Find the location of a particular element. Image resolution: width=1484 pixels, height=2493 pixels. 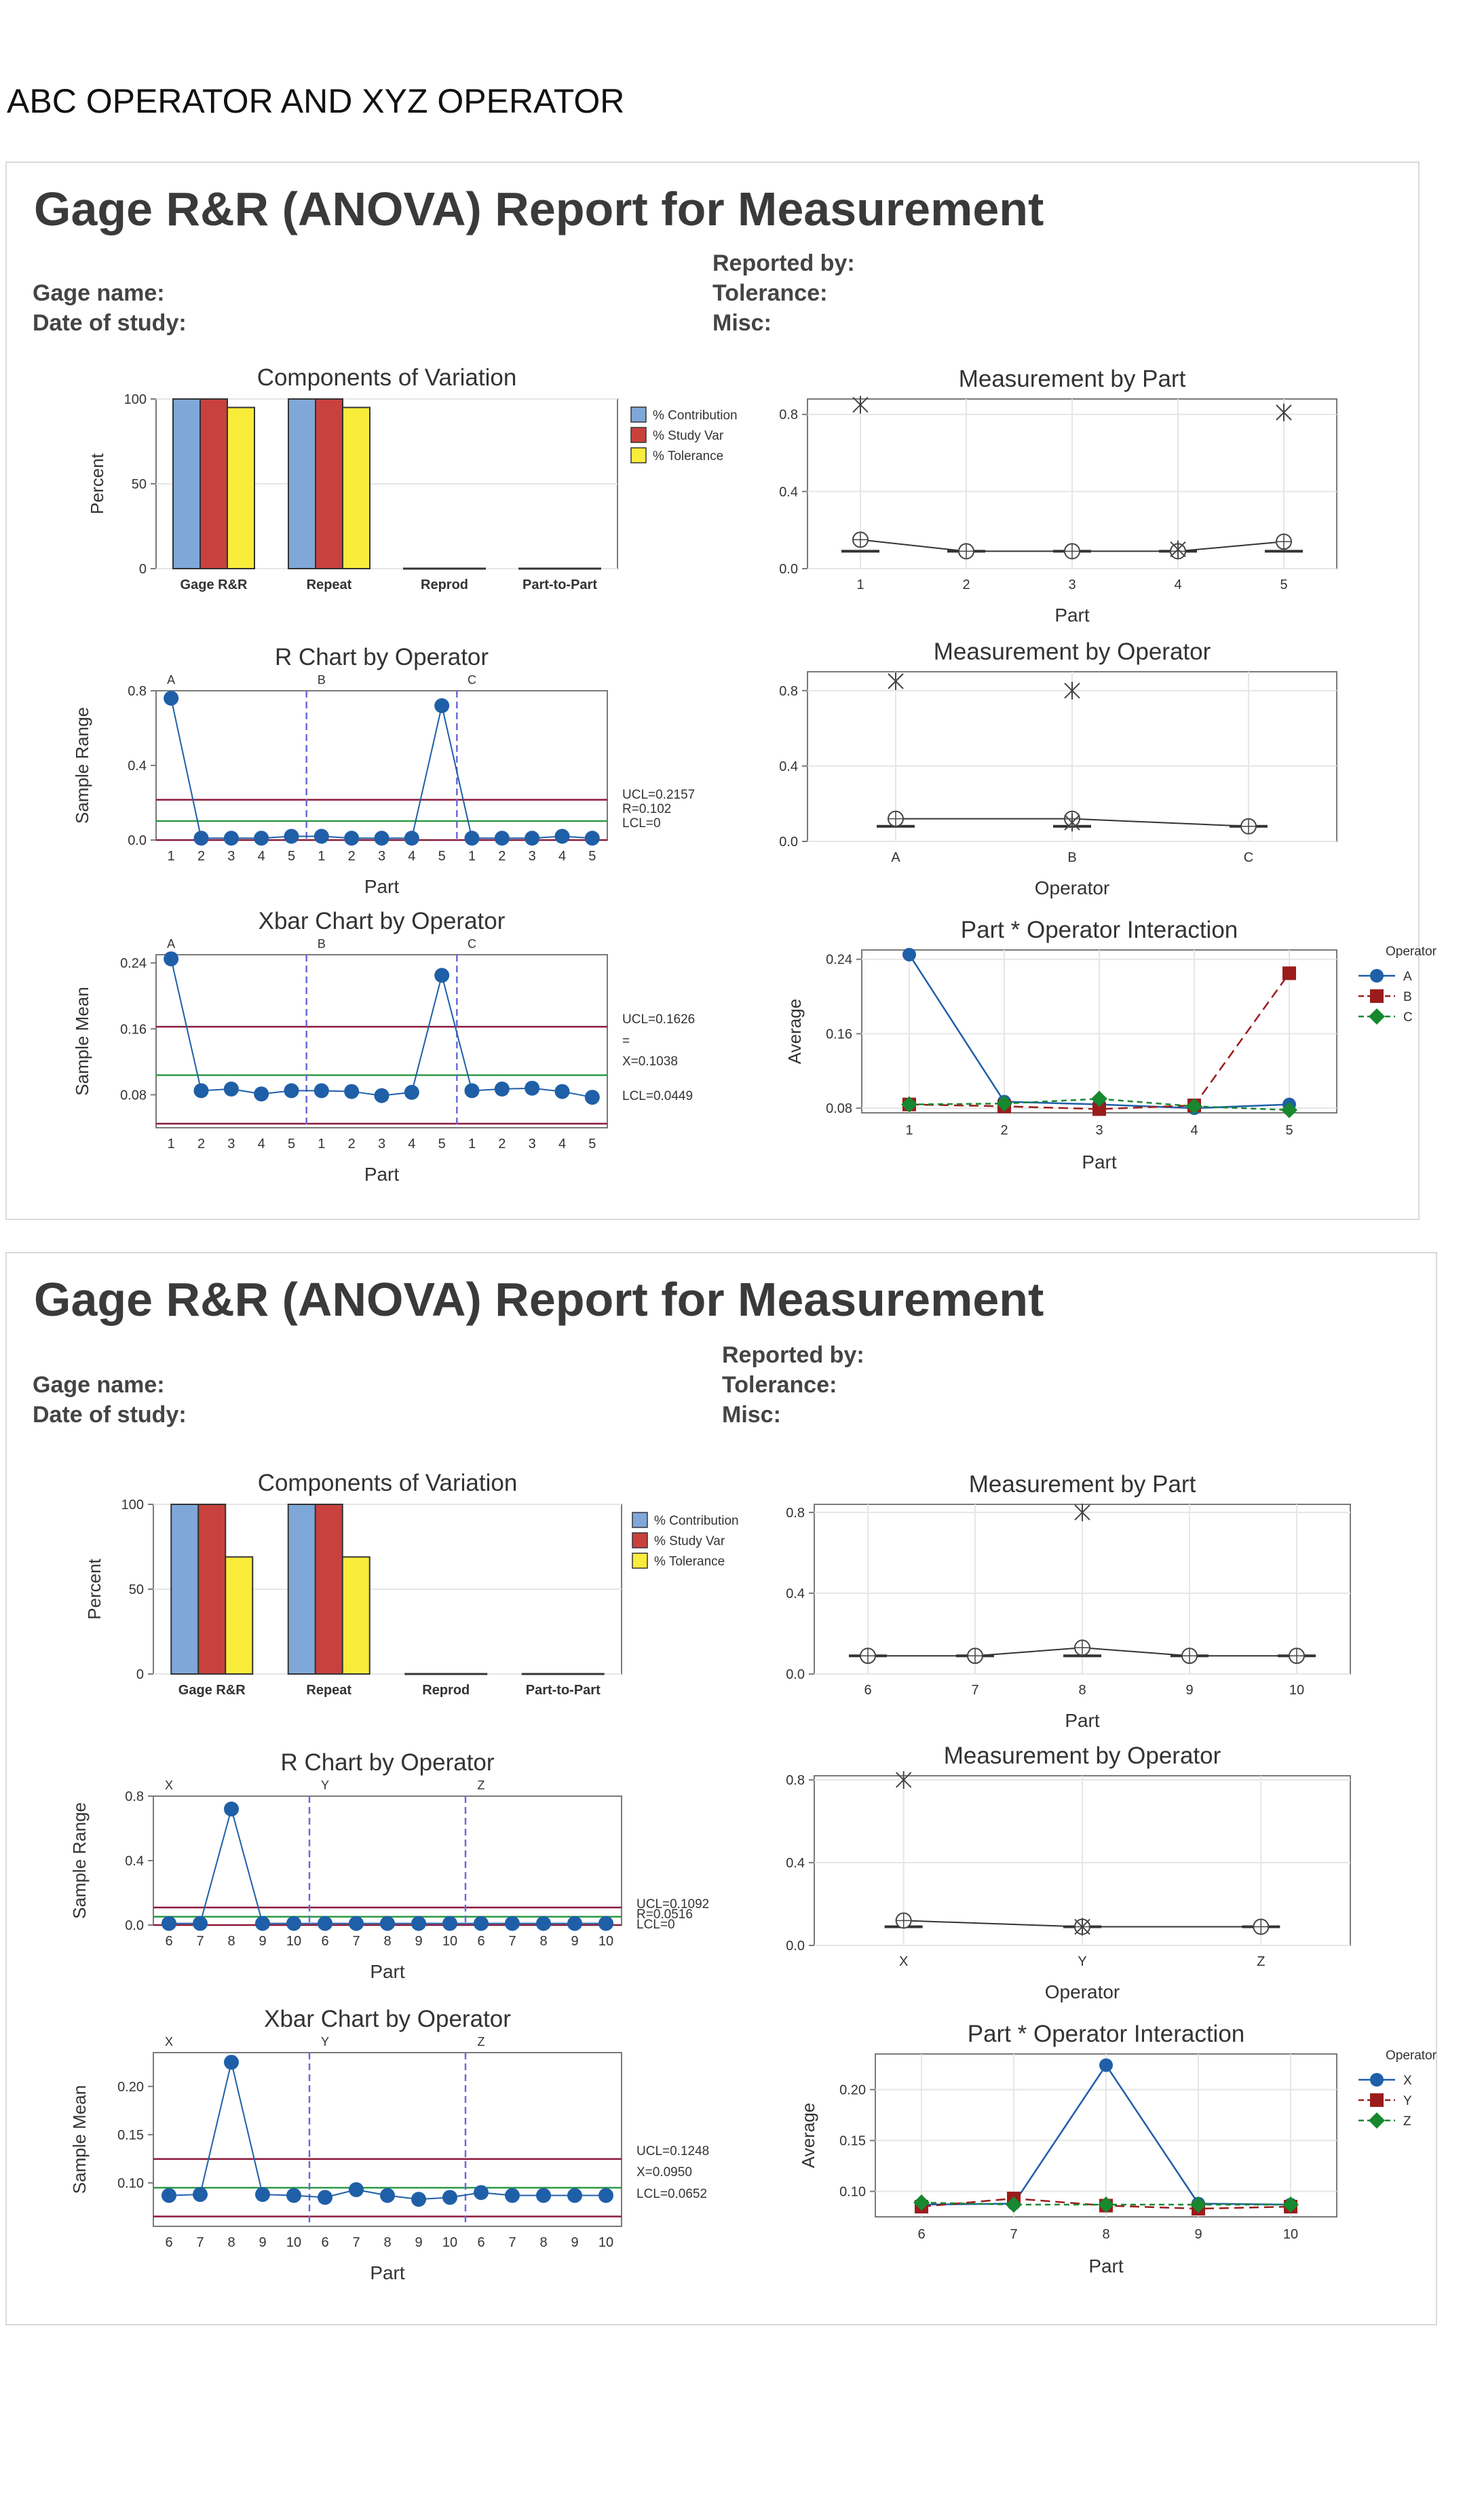

x-tick-label: Part-to-Part is located at coordinates (563, 1690).